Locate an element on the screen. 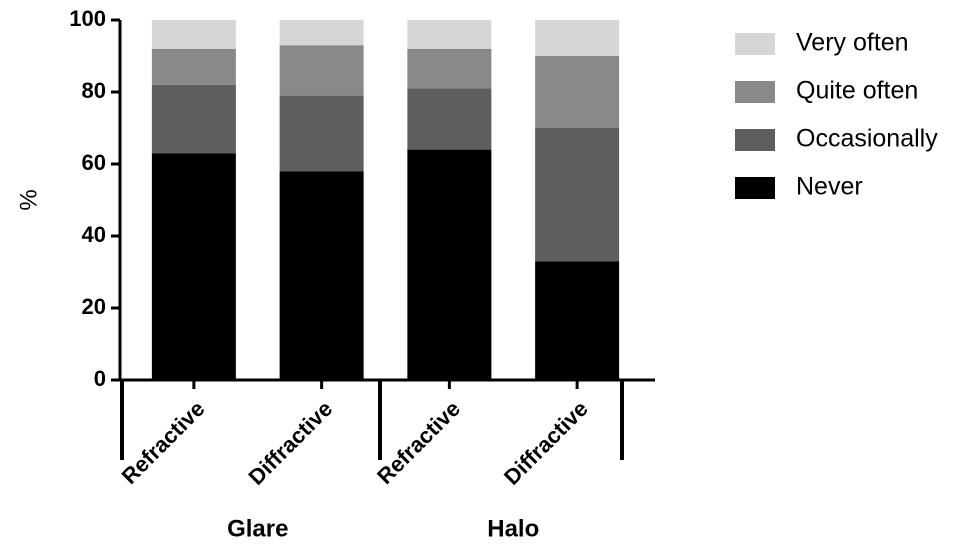 The image size is (966, 546). y-tick-label: 60 is located at coordinates (94, 162).